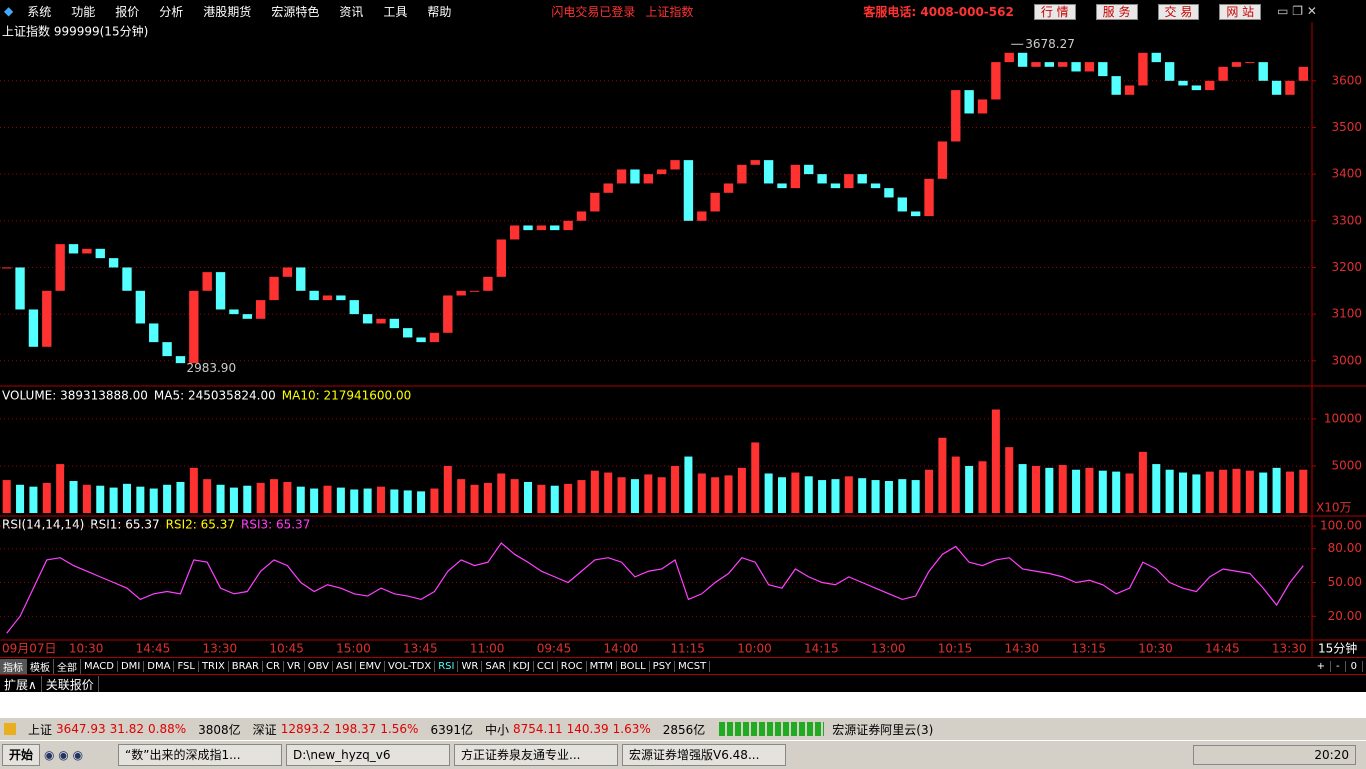 The image size is (1366, 769). I want to click on tab-control: +, so click(1321, 666).